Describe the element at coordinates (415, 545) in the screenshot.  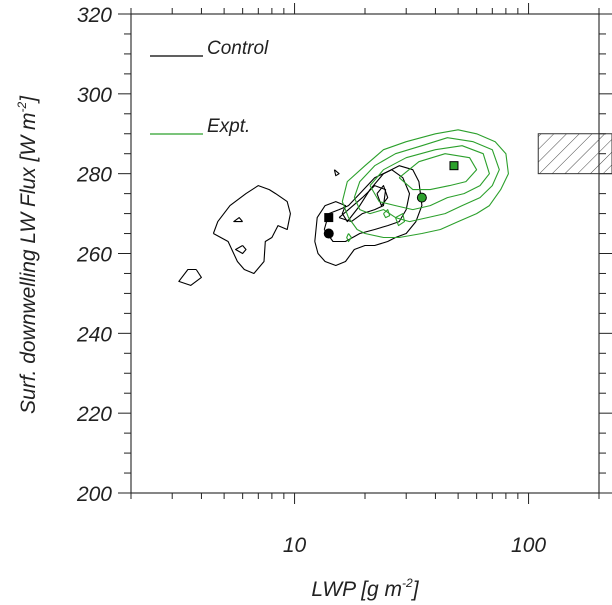
I see `x-tick-labels: 10 100` at that location.